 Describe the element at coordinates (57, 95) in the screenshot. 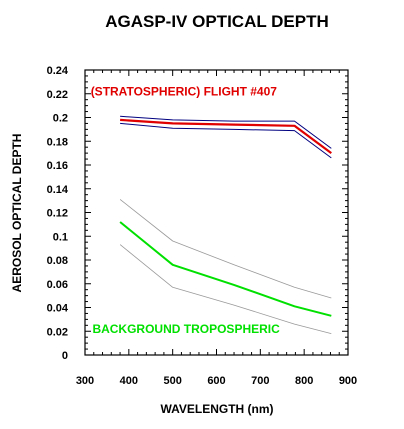

I see `y-tick-label: 0.22` at that location.